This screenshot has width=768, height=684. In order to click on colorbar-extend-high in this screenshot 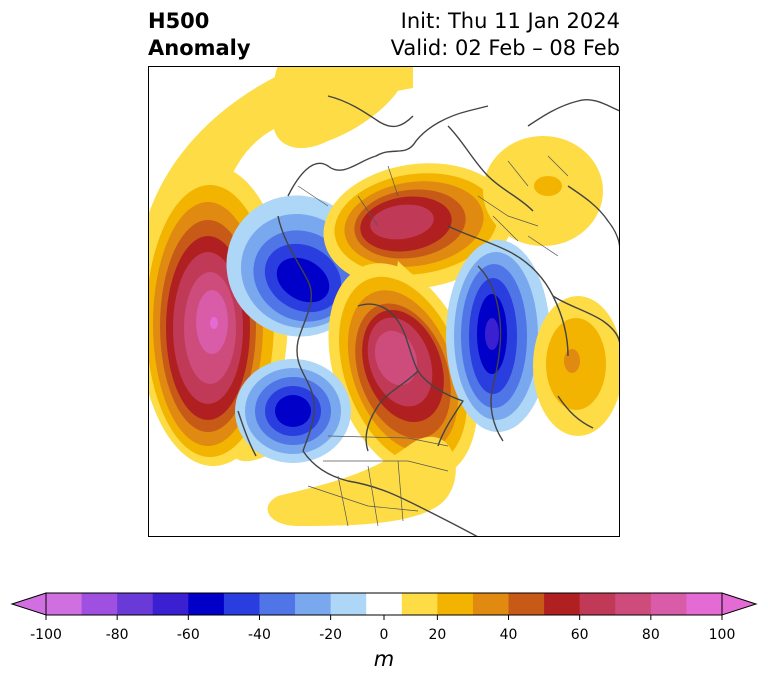, I will do `click(739, 604)`.